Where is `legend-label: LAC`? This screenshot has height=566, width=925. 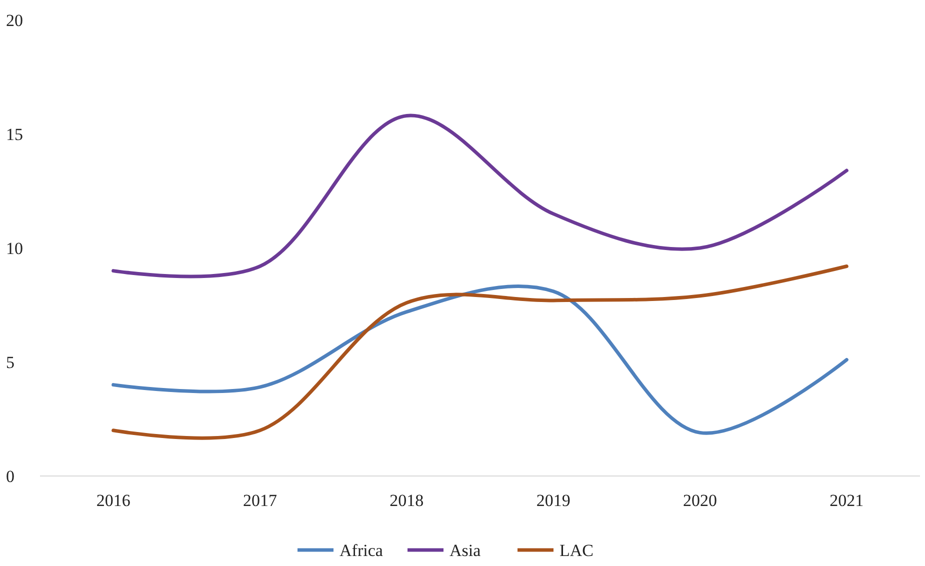 legend-label: LAC is located at coordinates (577, 550).